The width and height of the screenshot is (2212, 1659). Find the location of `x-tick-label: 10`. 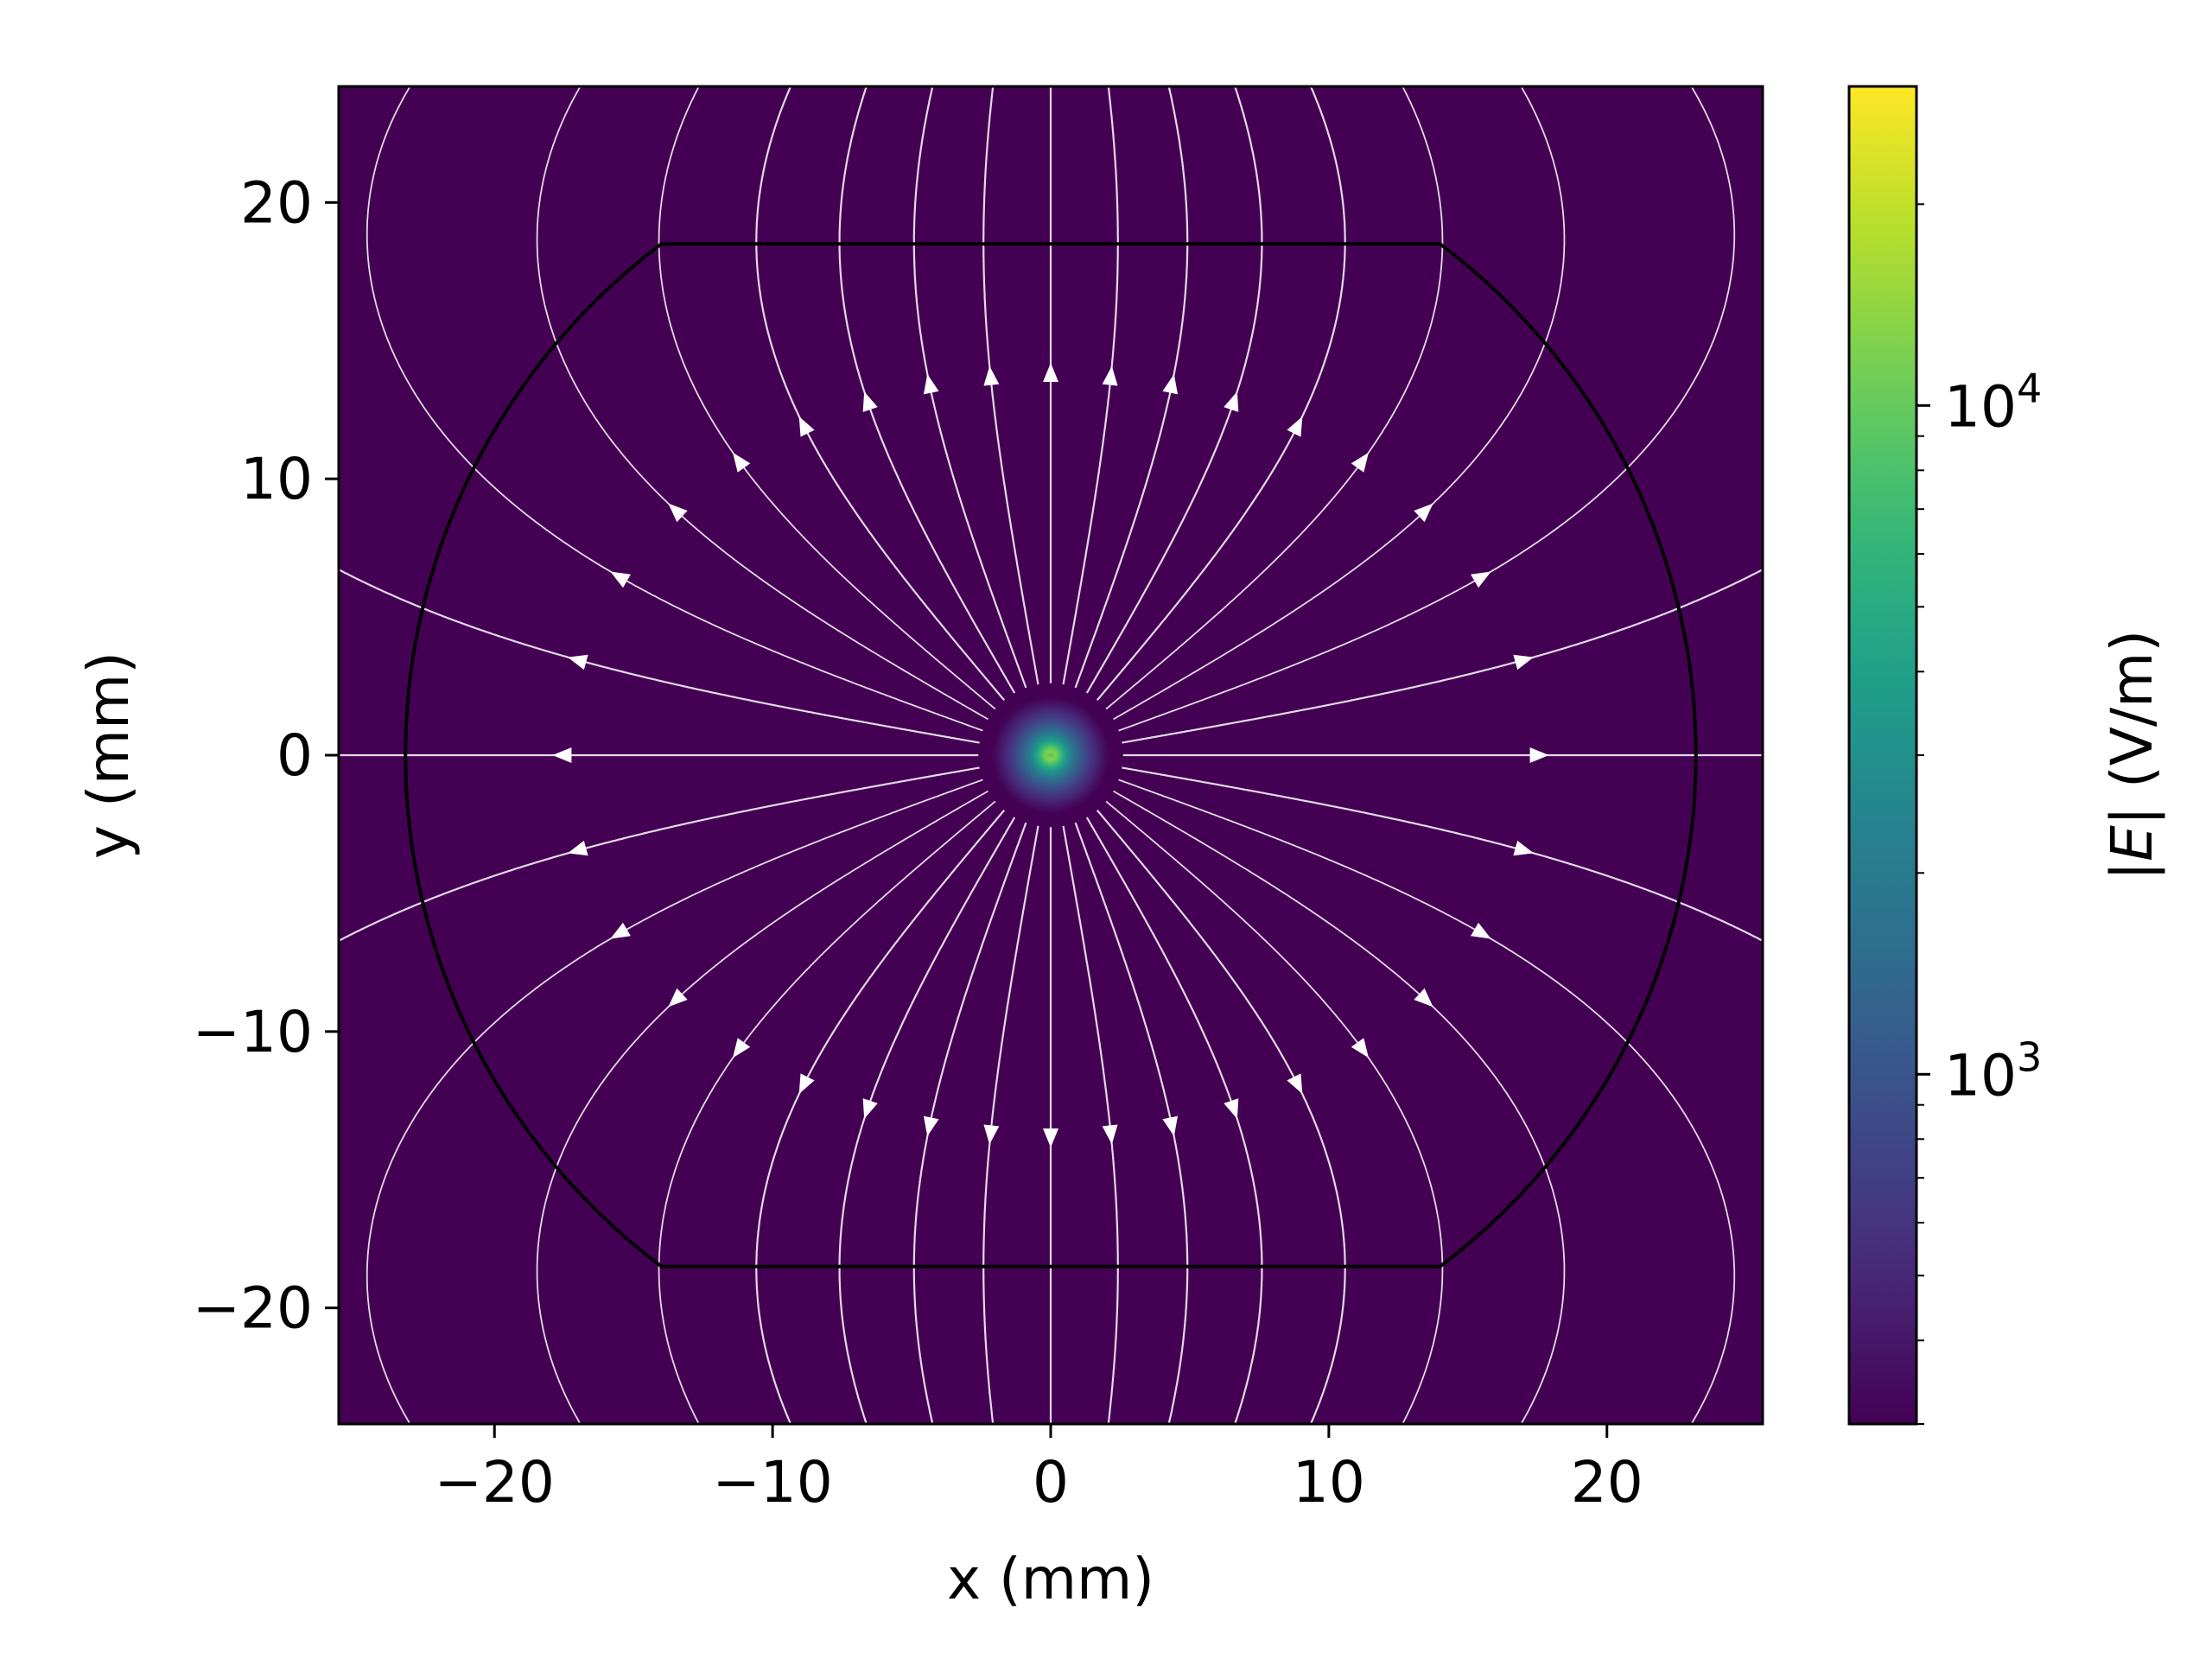

x-tick-label: 10 is located at coordinates (1329, 1482).